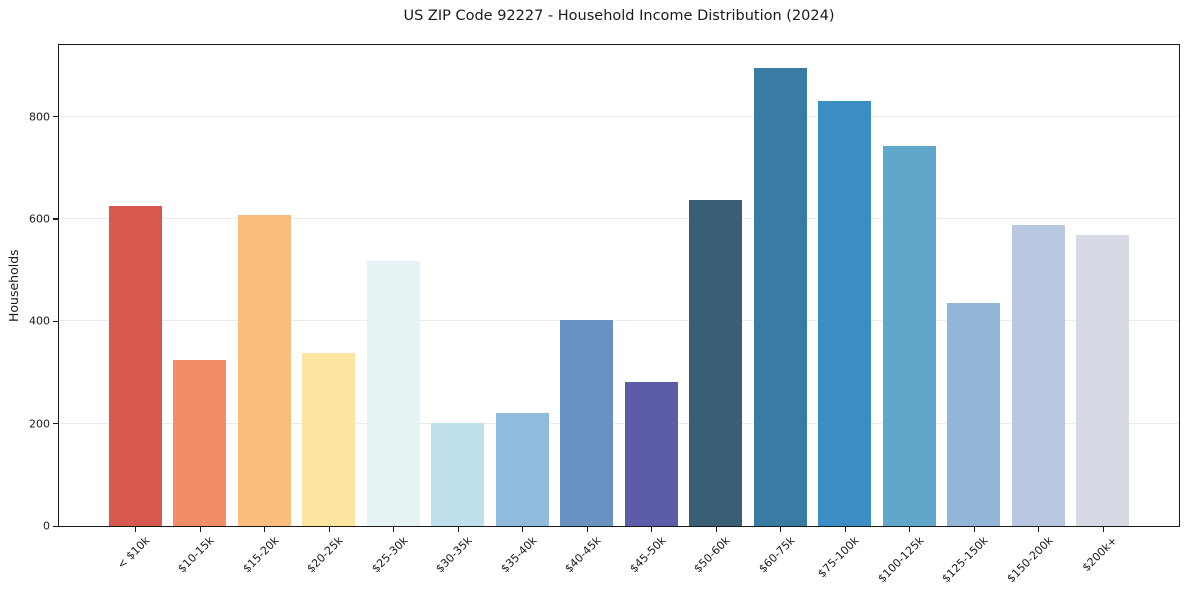 Image resolution: width=1189 pixels, height=590 pixels. What do you see at coordinates (393, 393) in the screenshot?
I see `bar-$25-30k` at bounding box center [393, 393].